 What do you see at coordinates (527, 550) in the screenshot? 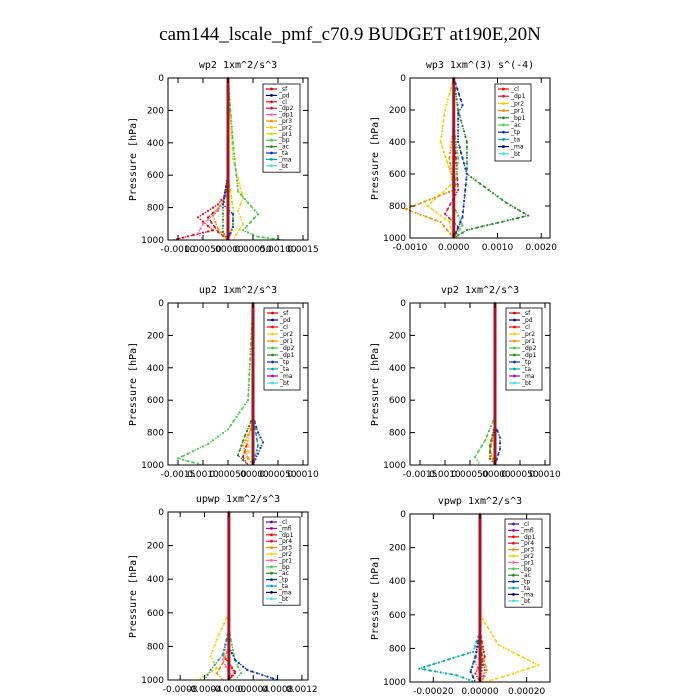
I see `legend-label: _pr3` at bounding box center [527, 550].